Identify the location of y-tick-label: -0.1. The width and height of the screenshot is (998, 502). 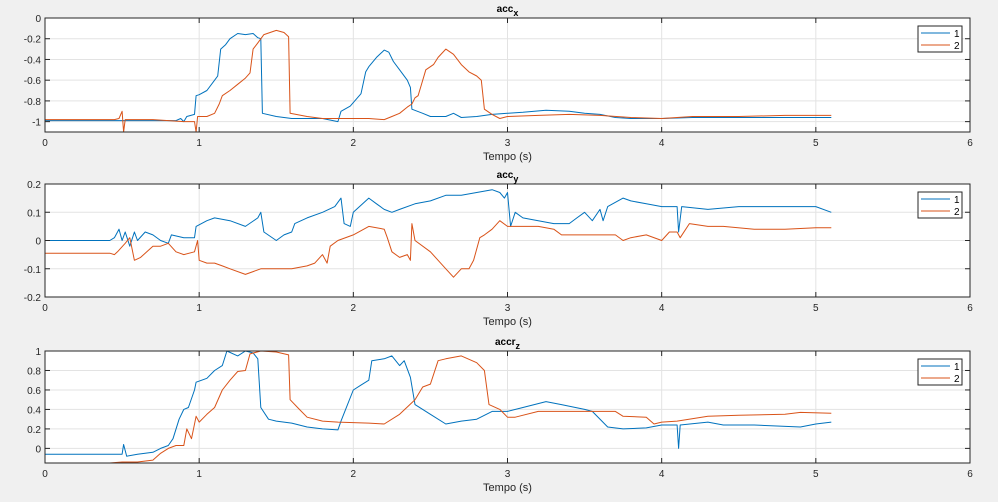
(33, 270).